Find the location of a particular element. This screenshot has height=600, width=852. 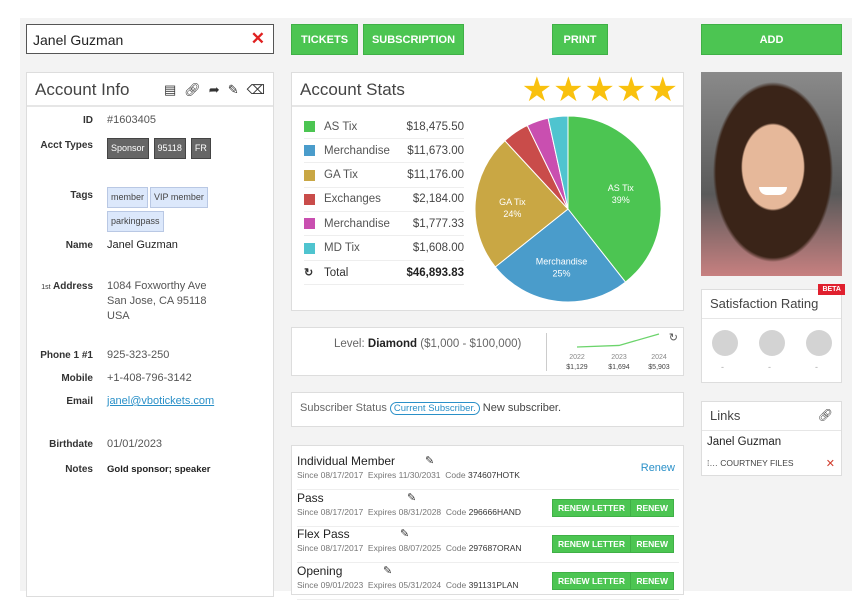

pie-chart: AS Tix 39% Merchandise 25% GA Tix 24% is located at coordinates (568, 209).